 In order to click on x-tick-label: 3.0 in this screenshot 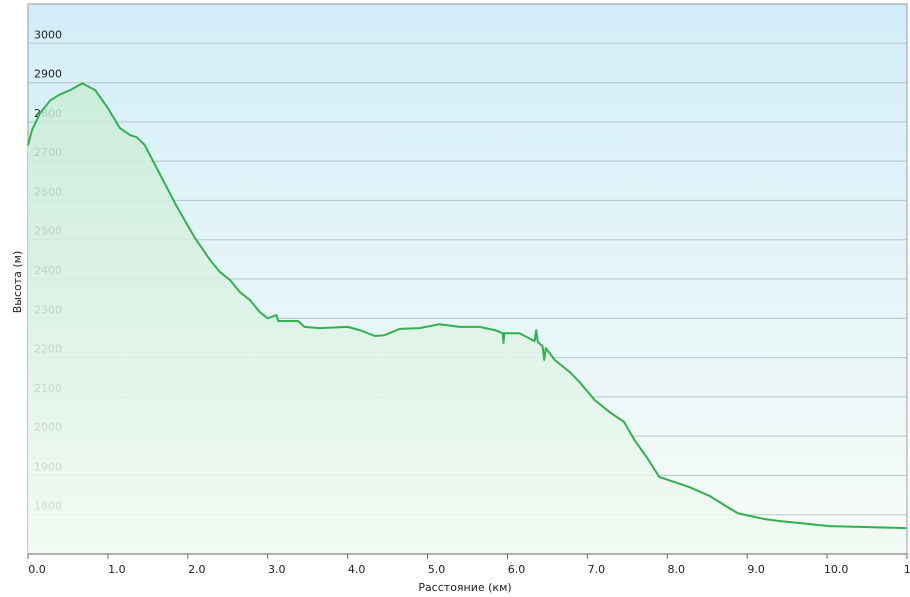, I will do `click(277, 569)`.